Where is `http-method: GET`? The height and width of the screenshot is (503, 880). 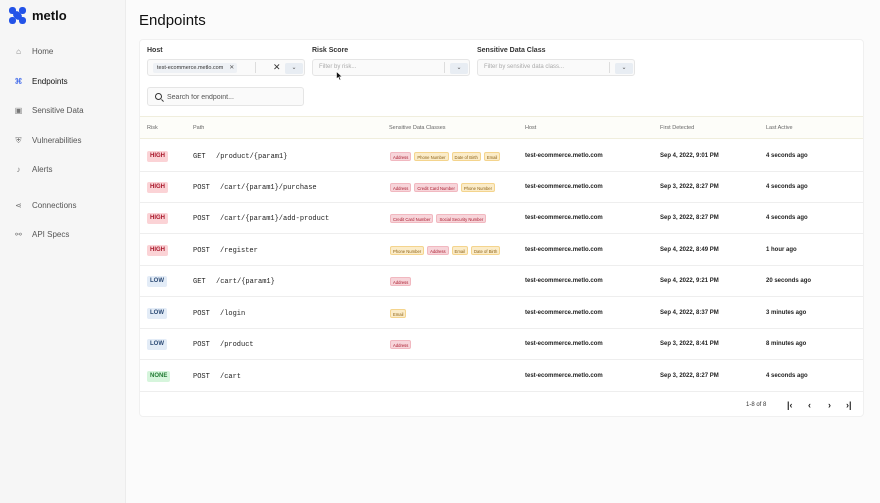 http-method: GET is located at coordinates (199, 157).